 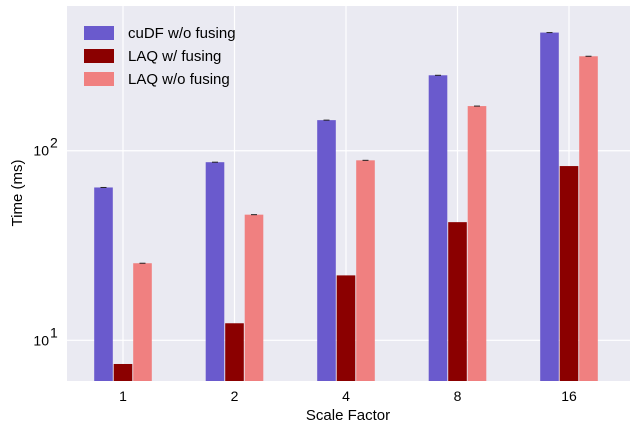 I want to click on legend-label-laq-wo-fusing: LAQ w/o fusing, so click(x=179, y=79).